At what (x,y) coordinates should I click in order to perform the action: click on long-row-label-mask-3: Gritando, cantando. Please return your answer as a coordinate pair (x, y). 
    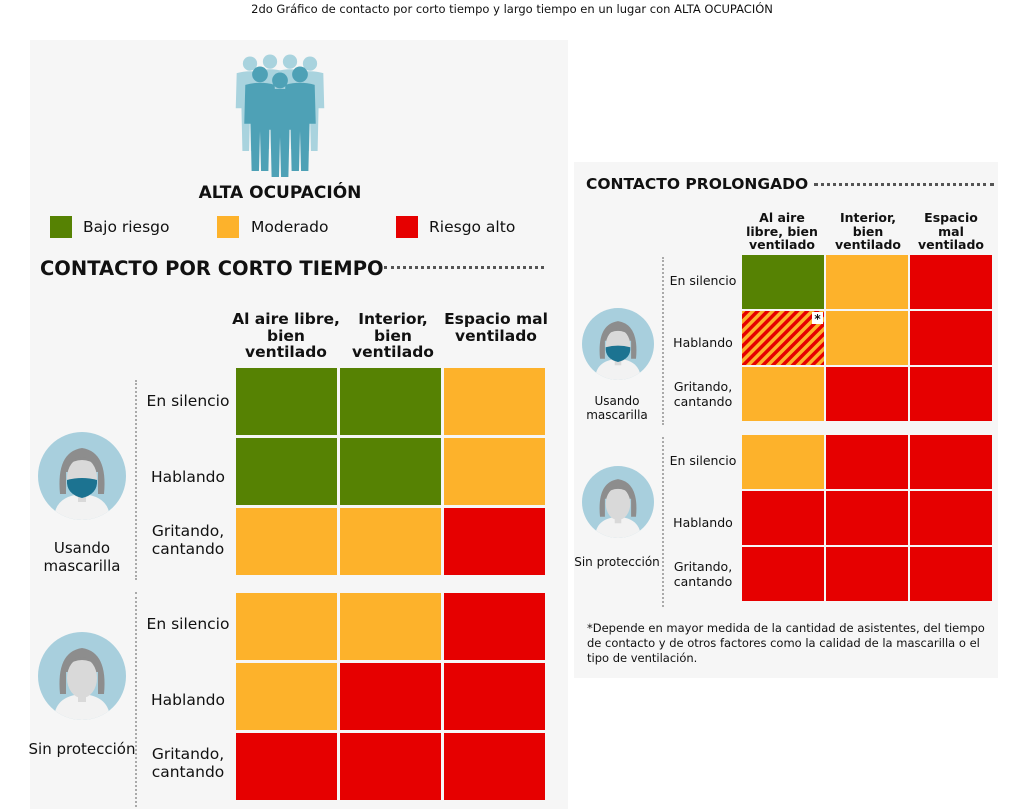
    Looking at the image, I should click on (703, 394).